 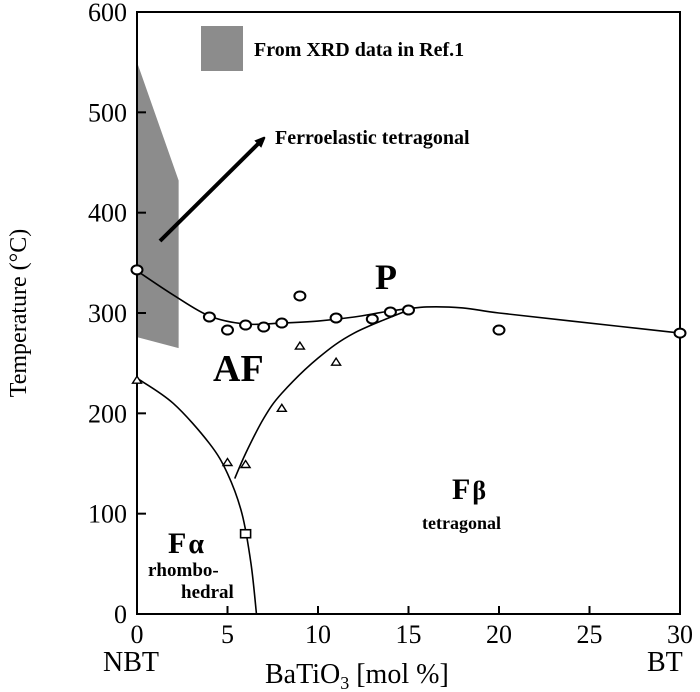 I want to click on arrow-annotation: Ferroelastic tetragonal, so click(x=372, y=138).